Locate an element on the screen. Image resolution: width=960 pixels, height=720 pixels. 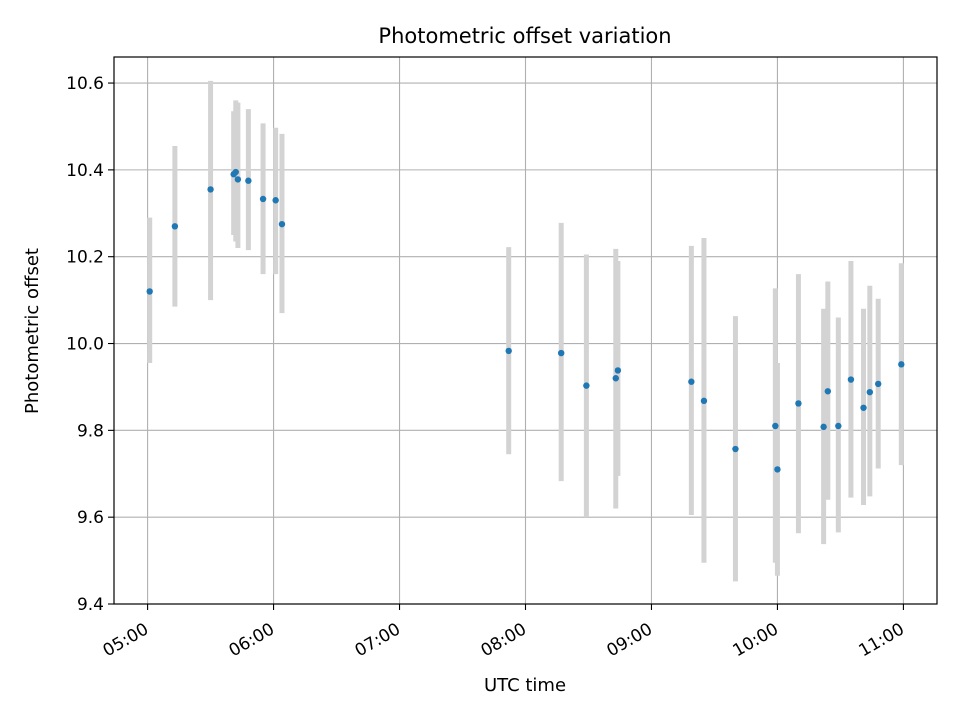
y-tick-label: 9.6 is located at coordinates (90, 518).